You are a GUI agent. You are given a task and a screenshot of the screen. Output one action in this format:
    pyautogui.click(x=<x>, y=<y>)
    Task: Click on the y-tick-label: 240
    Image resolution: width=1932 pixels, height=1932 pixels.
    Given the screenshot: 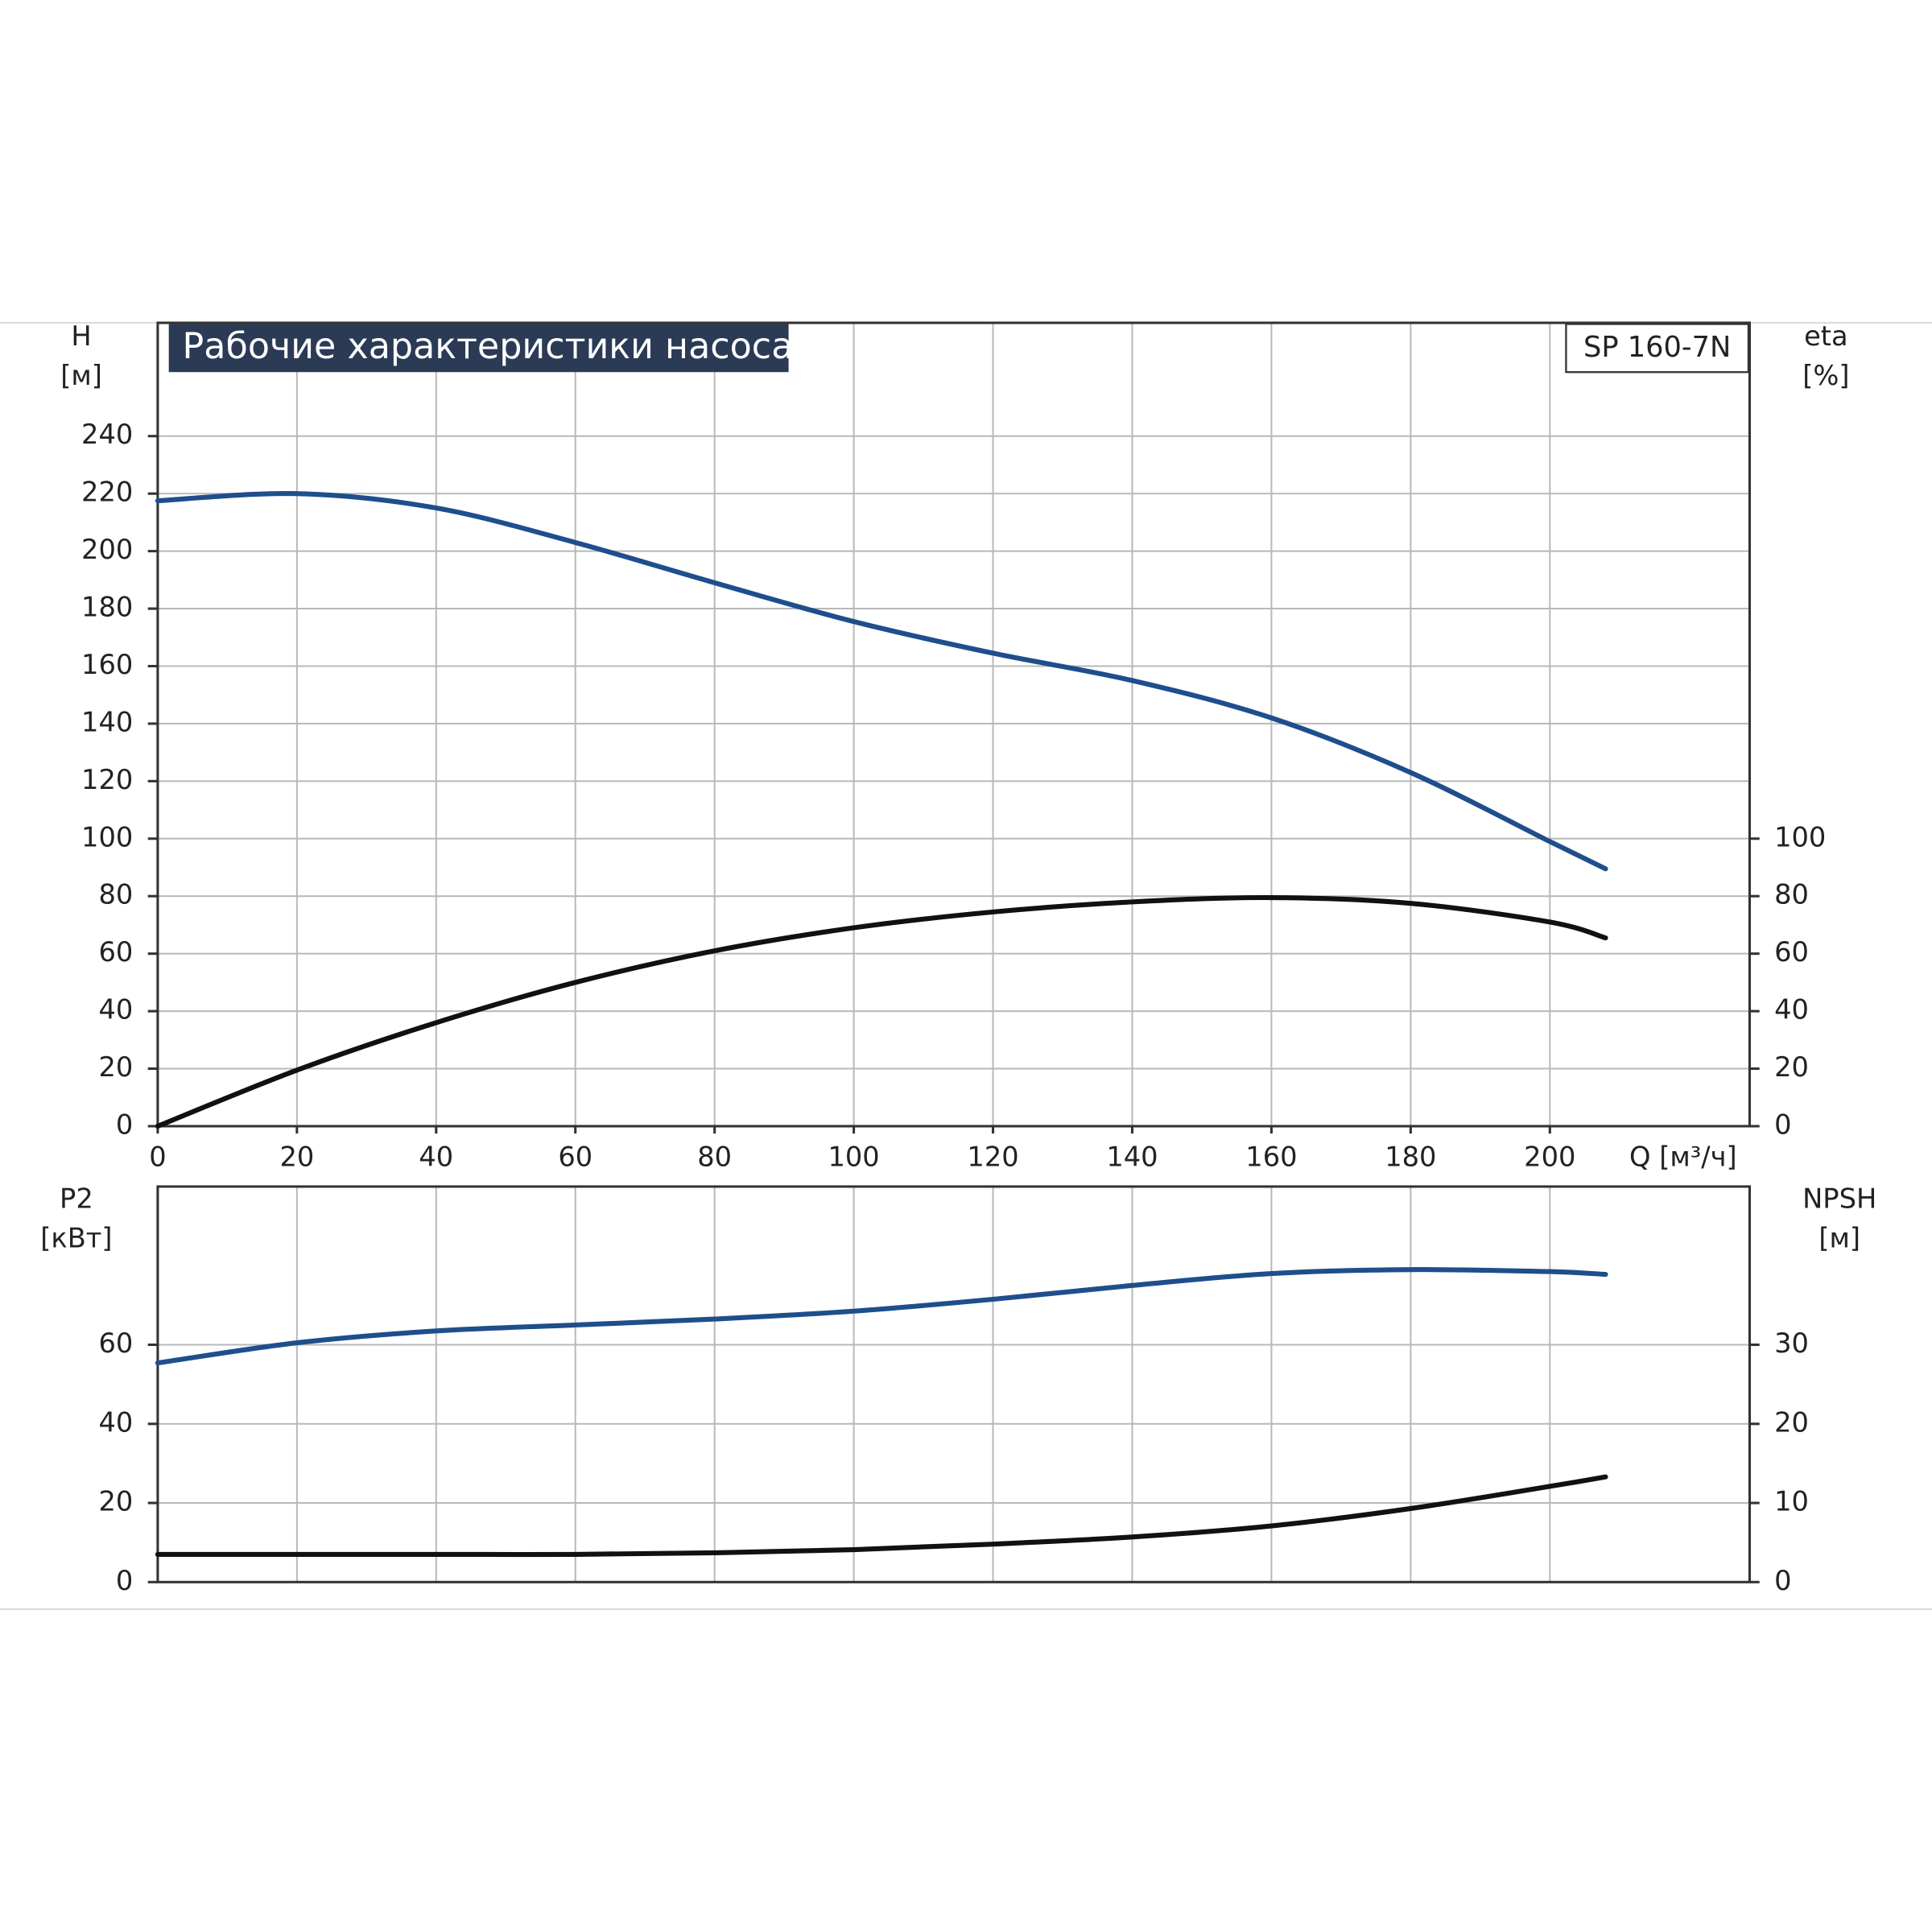 What is the action you would take?
    pyautogui.click(x=107, y=434)
    